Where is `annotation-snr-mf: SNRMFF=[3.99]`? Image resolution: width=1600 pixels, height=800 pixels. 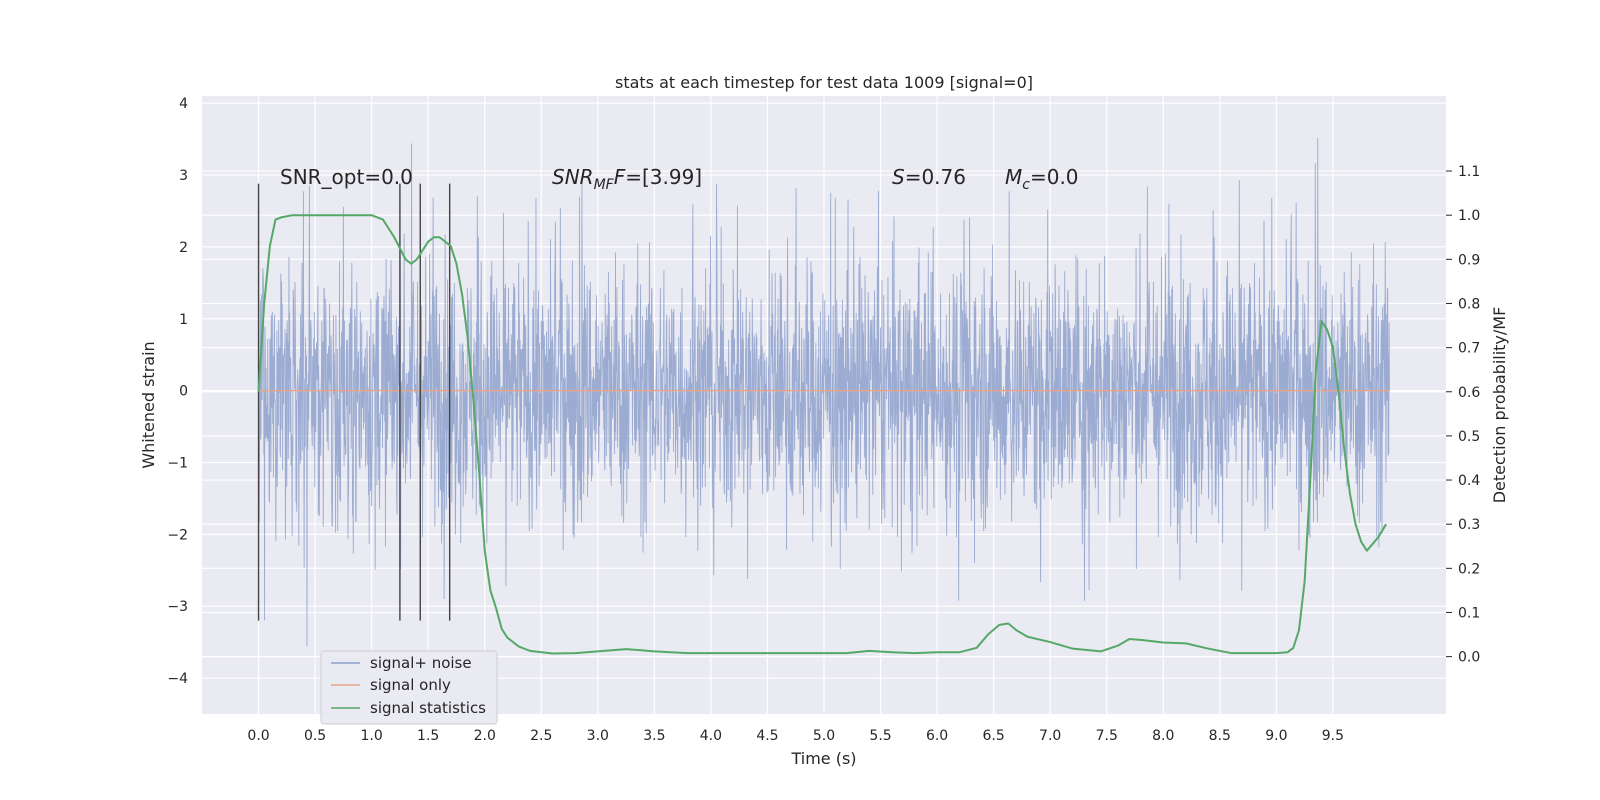 annotation-snr-mf: SNRMFF=[3.99] is located at coordinates (627, 179).